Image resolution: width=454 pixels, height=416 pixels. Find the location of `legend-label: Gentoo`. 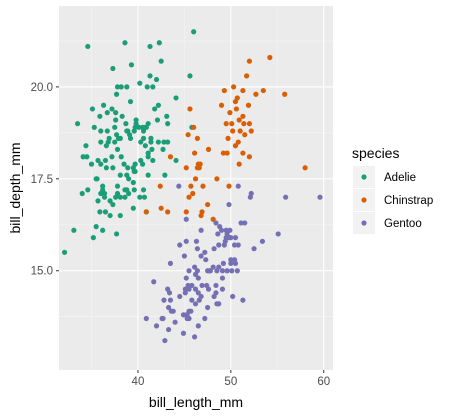

legend-label: Gentoo is located at coordinates (403, 224).